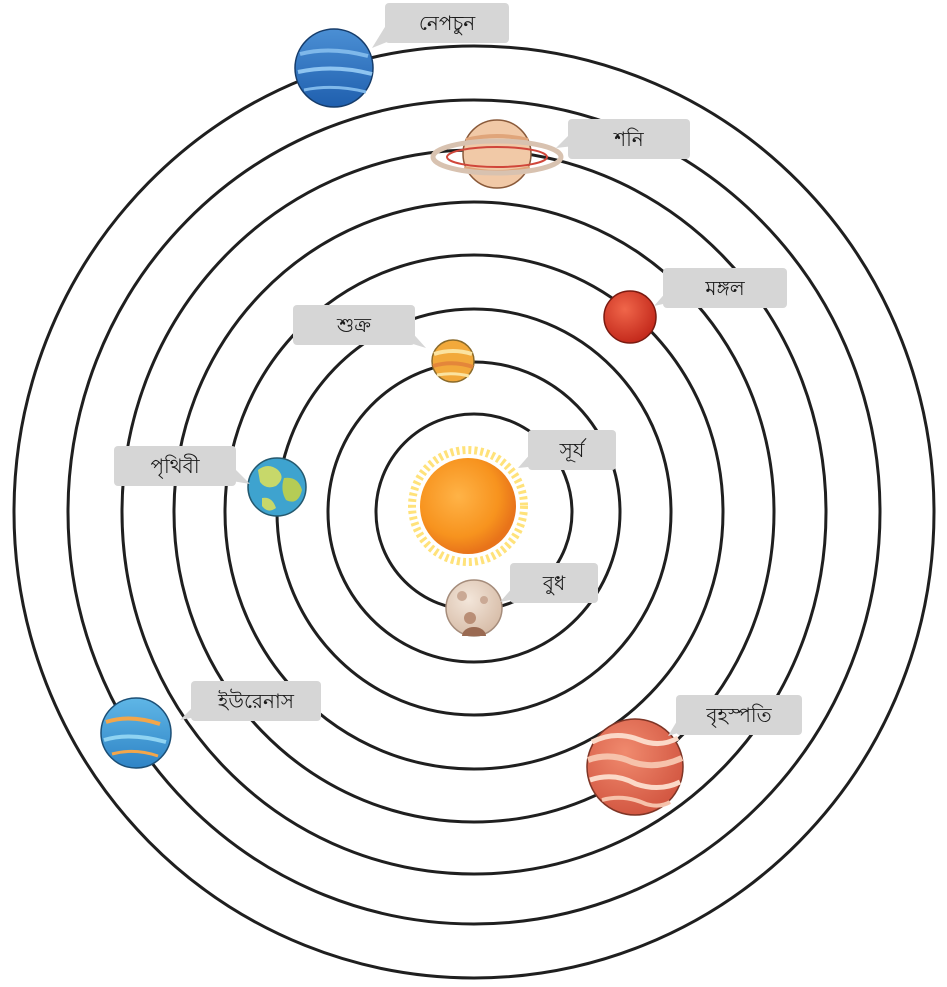  I want to click on label-saturn-box, so click(629, 139).